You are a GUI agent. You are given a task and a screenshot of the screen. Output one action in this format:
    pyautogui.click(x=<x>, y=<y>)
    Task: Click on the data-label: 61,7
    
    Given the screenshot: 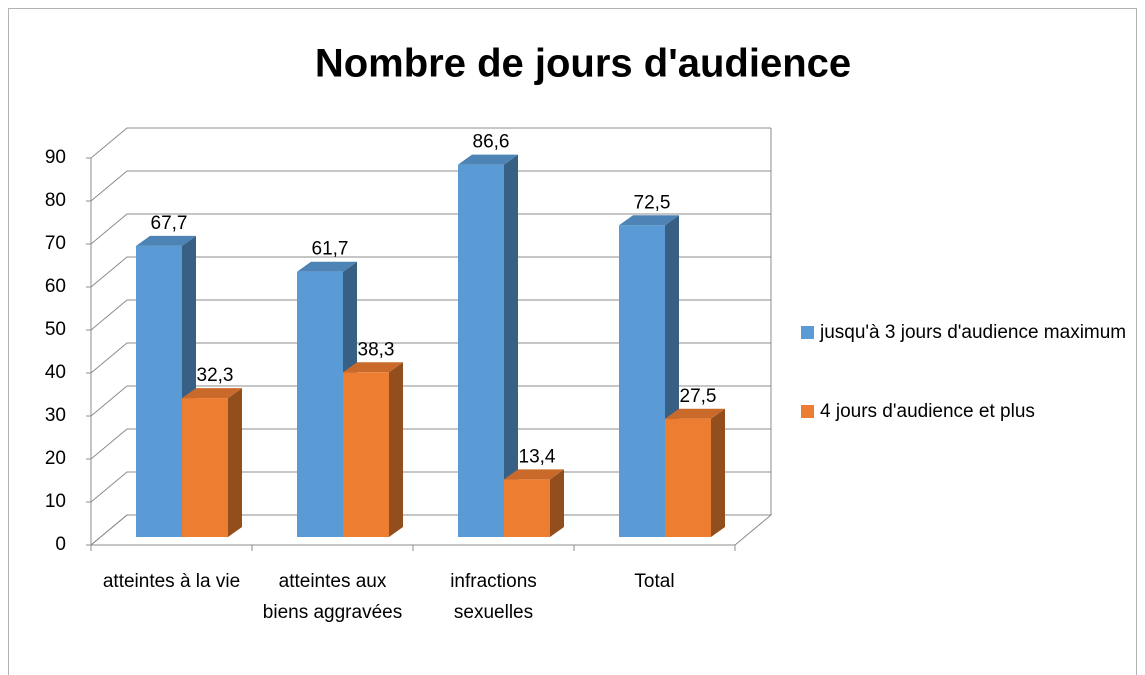 What is the action you would take?
    pyautogui.click(x=330, y=249)
    